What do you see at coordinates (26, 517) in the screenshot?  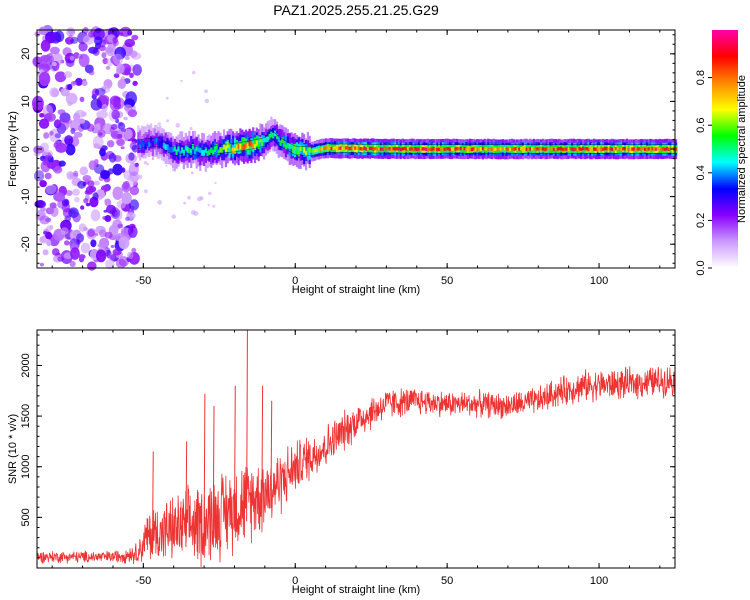 I see `y-tick-label: 500` at bounding box center [26, 517].